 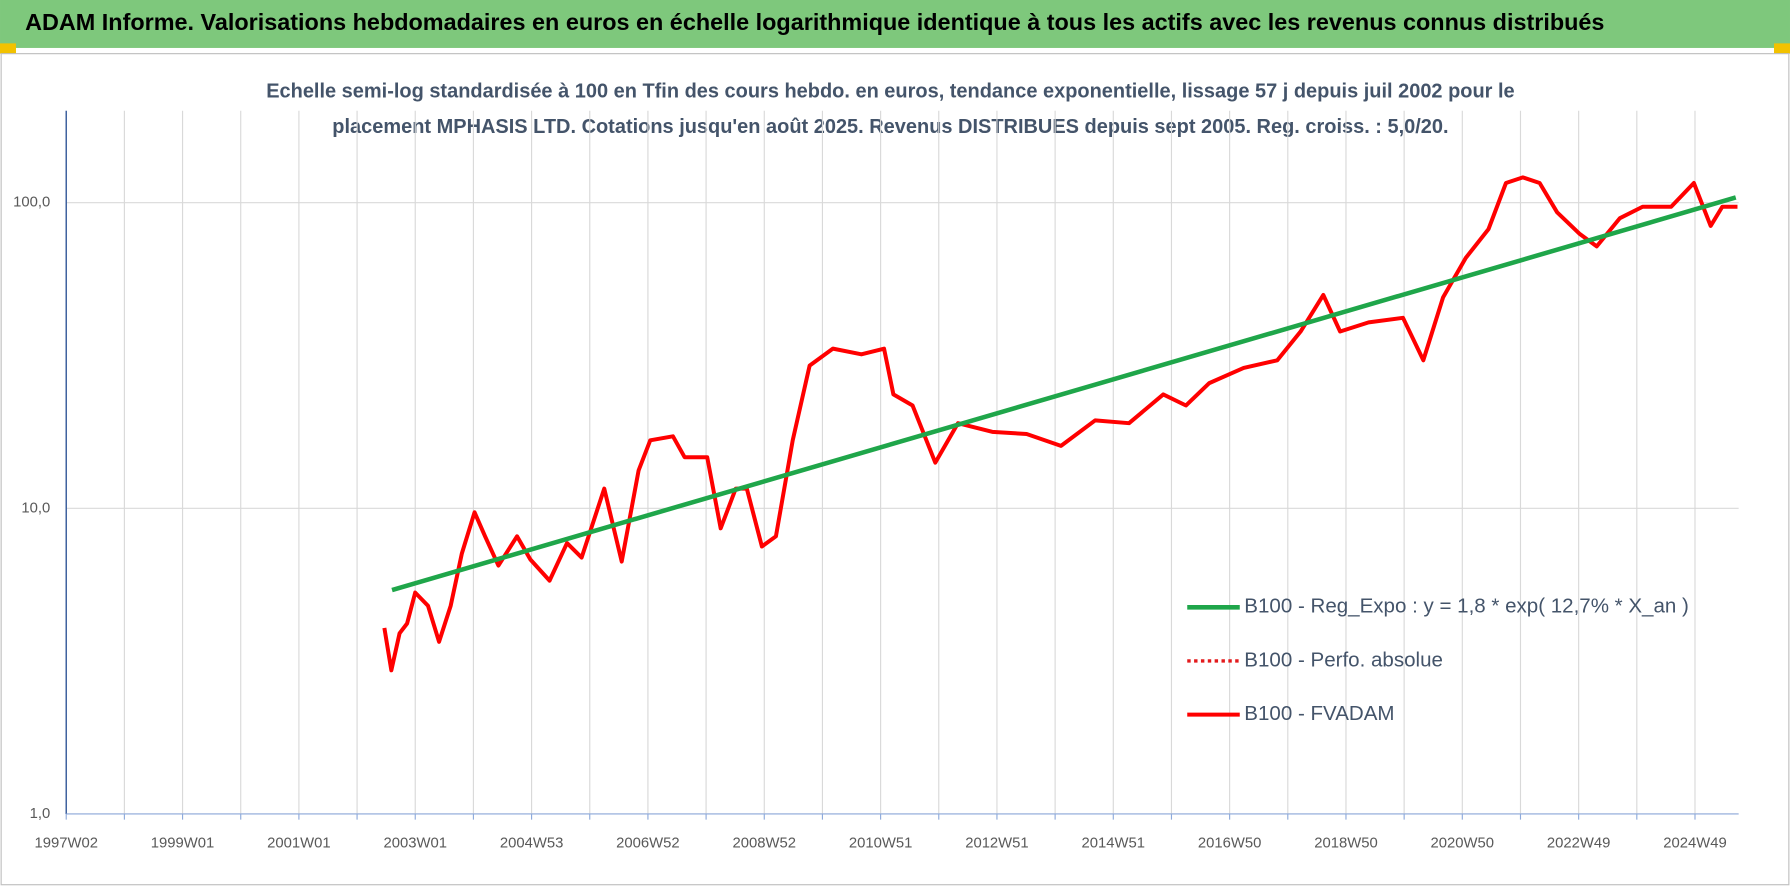 What do you see at coordinates (1462, 844) in the screenshot?
I see `x-tick-label: 2020W50` at bounding box center [1462, 844].